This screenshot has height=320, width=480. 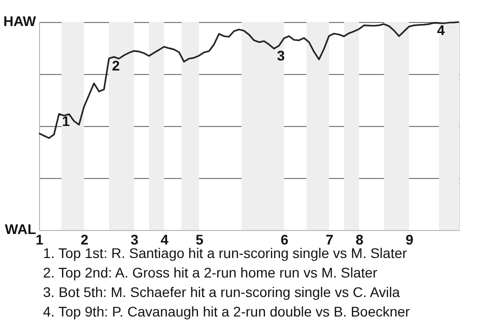 What do you see at coordinates (20, 229) in the screenshot?
I see `text: WAL` at bounding box center [20, 229].